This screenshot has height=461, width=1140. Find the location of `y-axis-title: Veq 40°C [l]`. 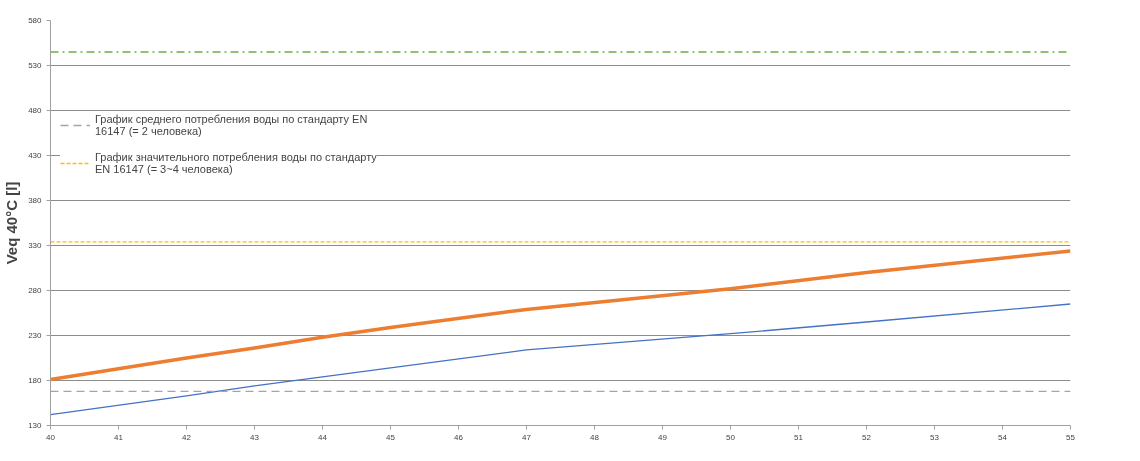

y-axis-title: Veq 40°C [l] is located at coordinates (12, 223).